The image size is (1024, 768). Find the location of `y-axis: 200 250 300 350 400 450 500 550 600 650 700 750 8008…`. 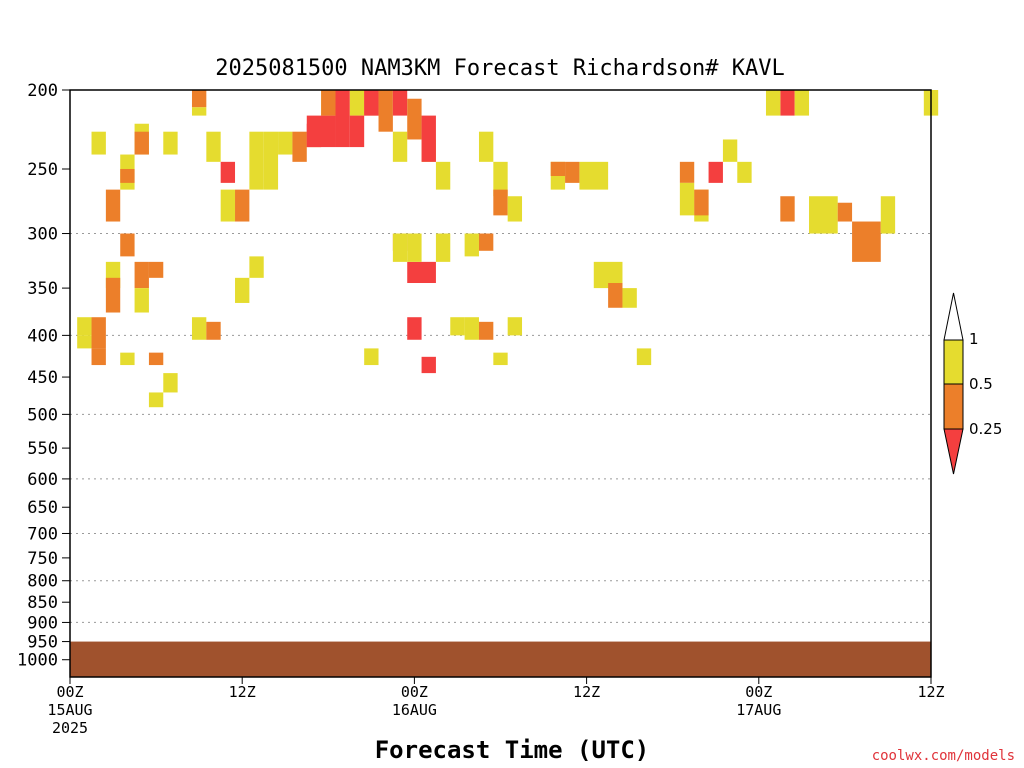

y-axis: 200 250 300 350 400 450 500 550 600 650 700 750 8008… is located at coordinates (43, 376).